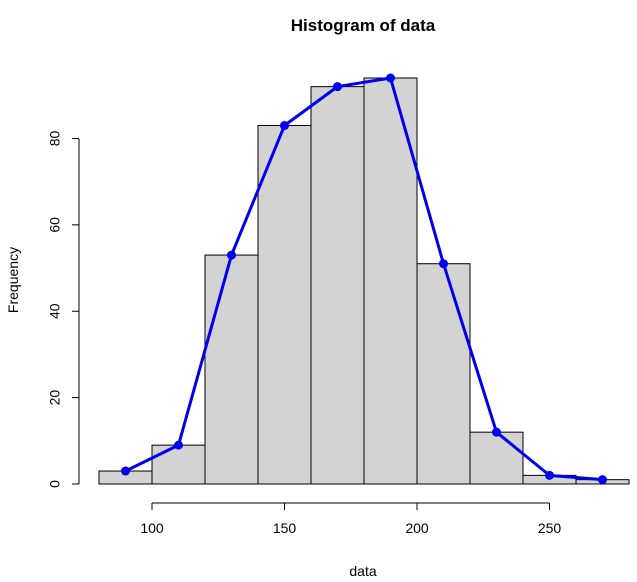  I want to click on y-axis-label: Frequency, so click(13, 280).